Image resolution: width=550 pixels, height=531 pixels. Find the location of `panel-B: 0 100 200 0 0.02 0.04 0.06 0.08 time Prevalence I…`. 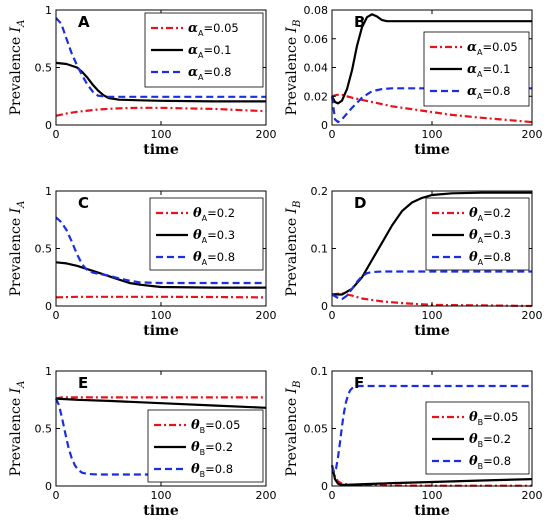

panel-B: 0 100 200 0 0.02 0.04 0.06 0.08 time Prevalence I… is located at coordinates (413, 81).